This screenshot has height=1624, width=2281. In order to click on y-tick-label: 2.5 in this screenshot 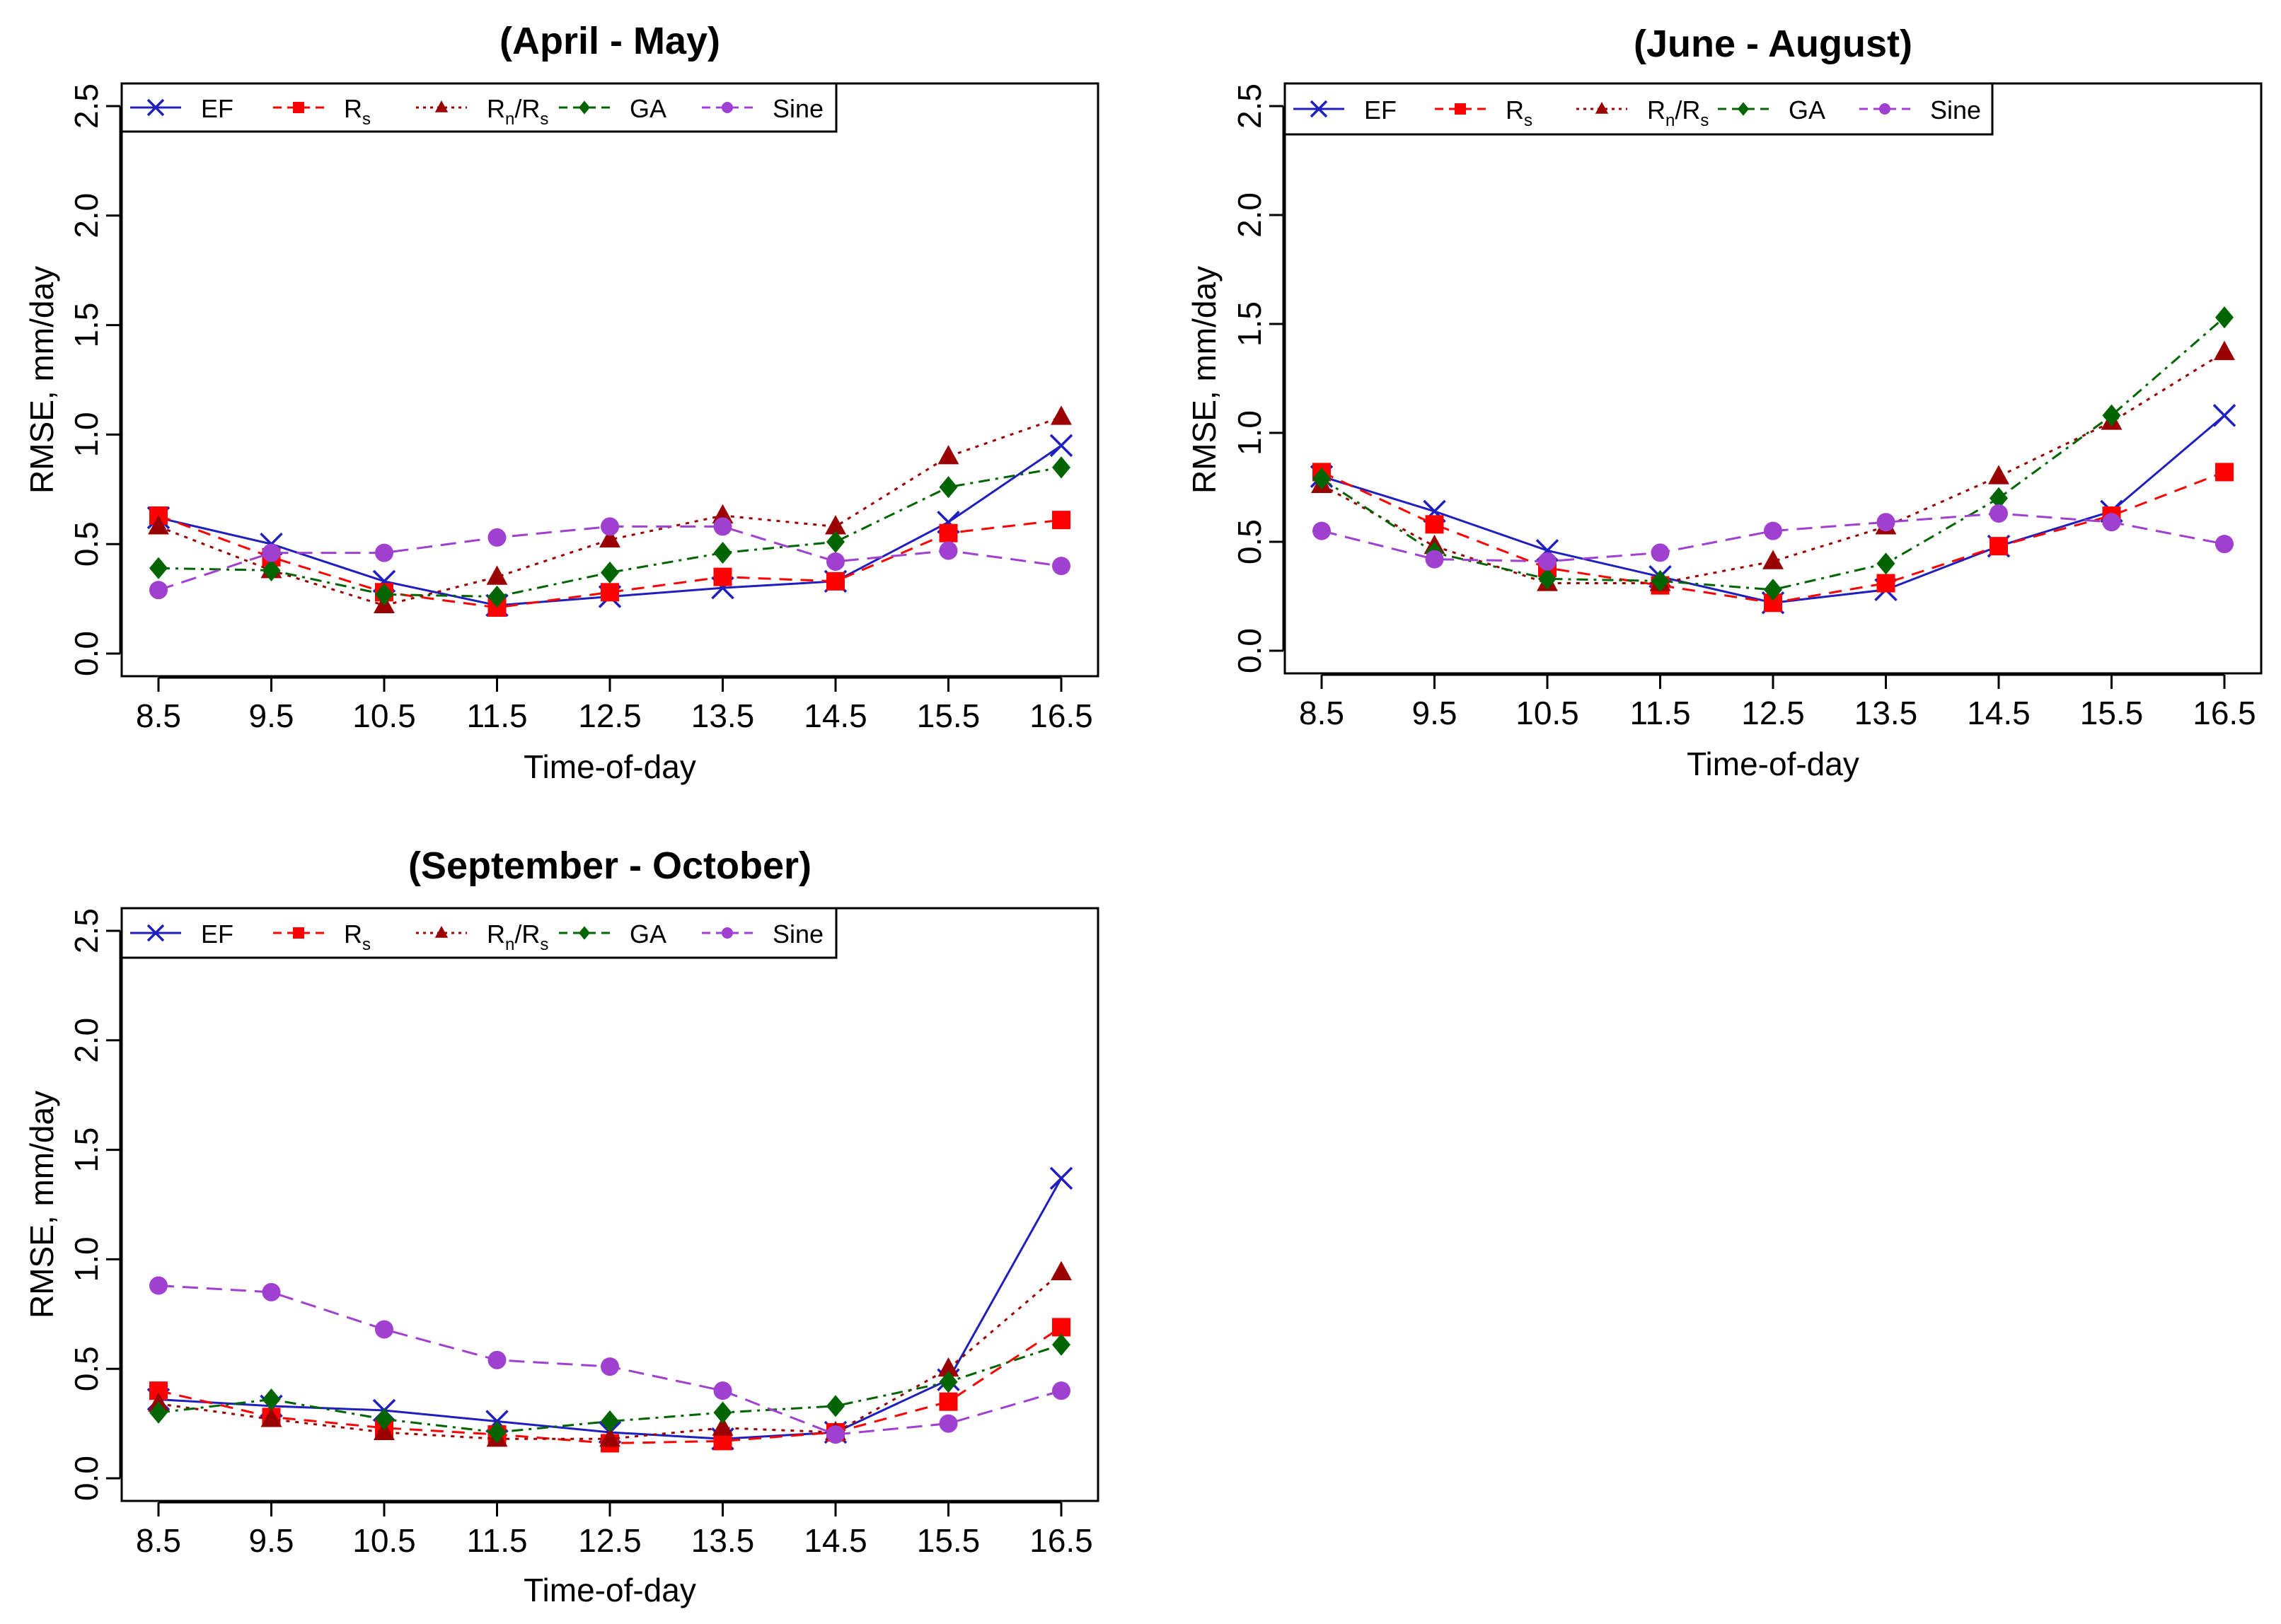, I will do `click(86, 106)`.